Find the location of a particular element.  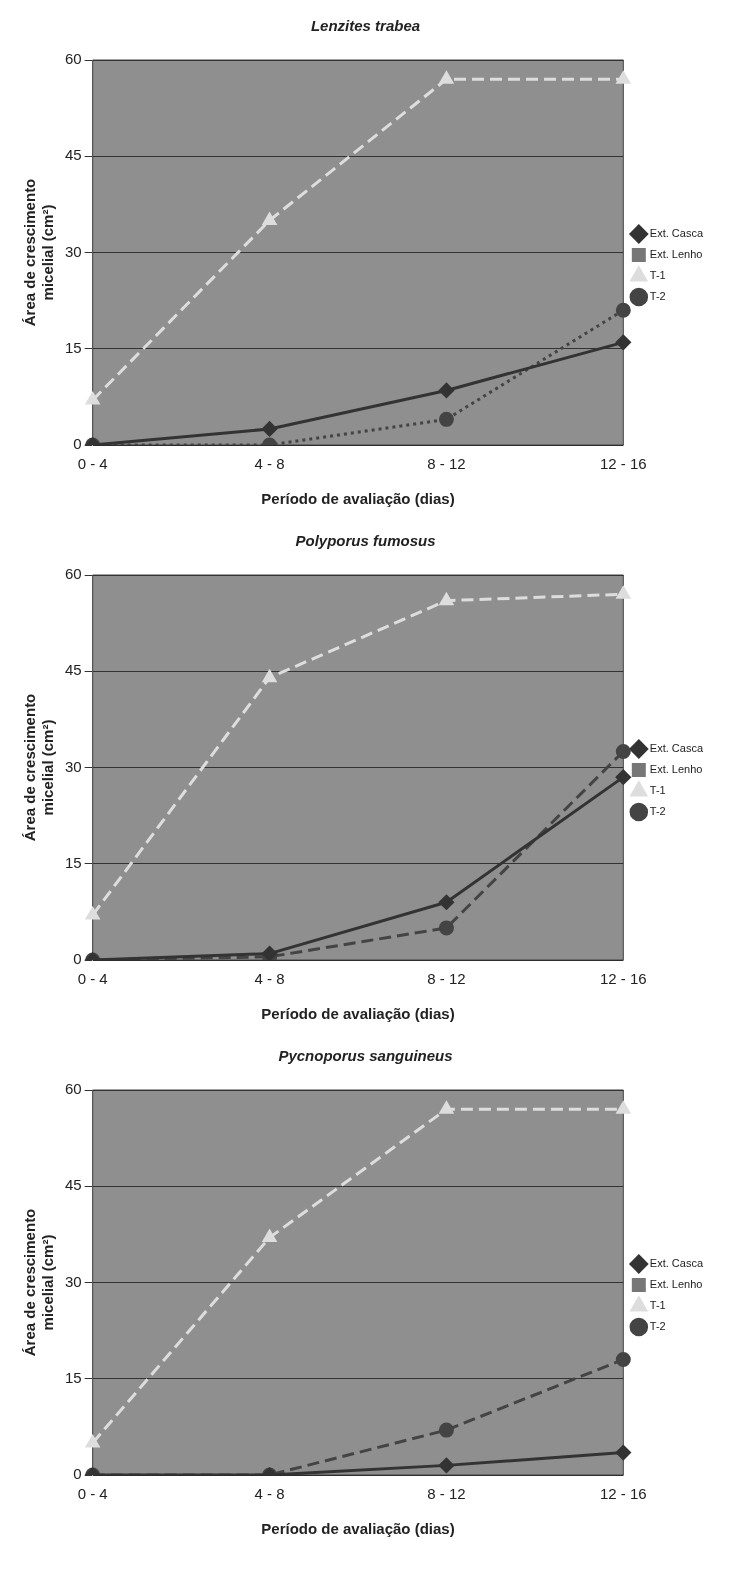

chart-title: Lenzites trabea is located at coordinates (365, 26).